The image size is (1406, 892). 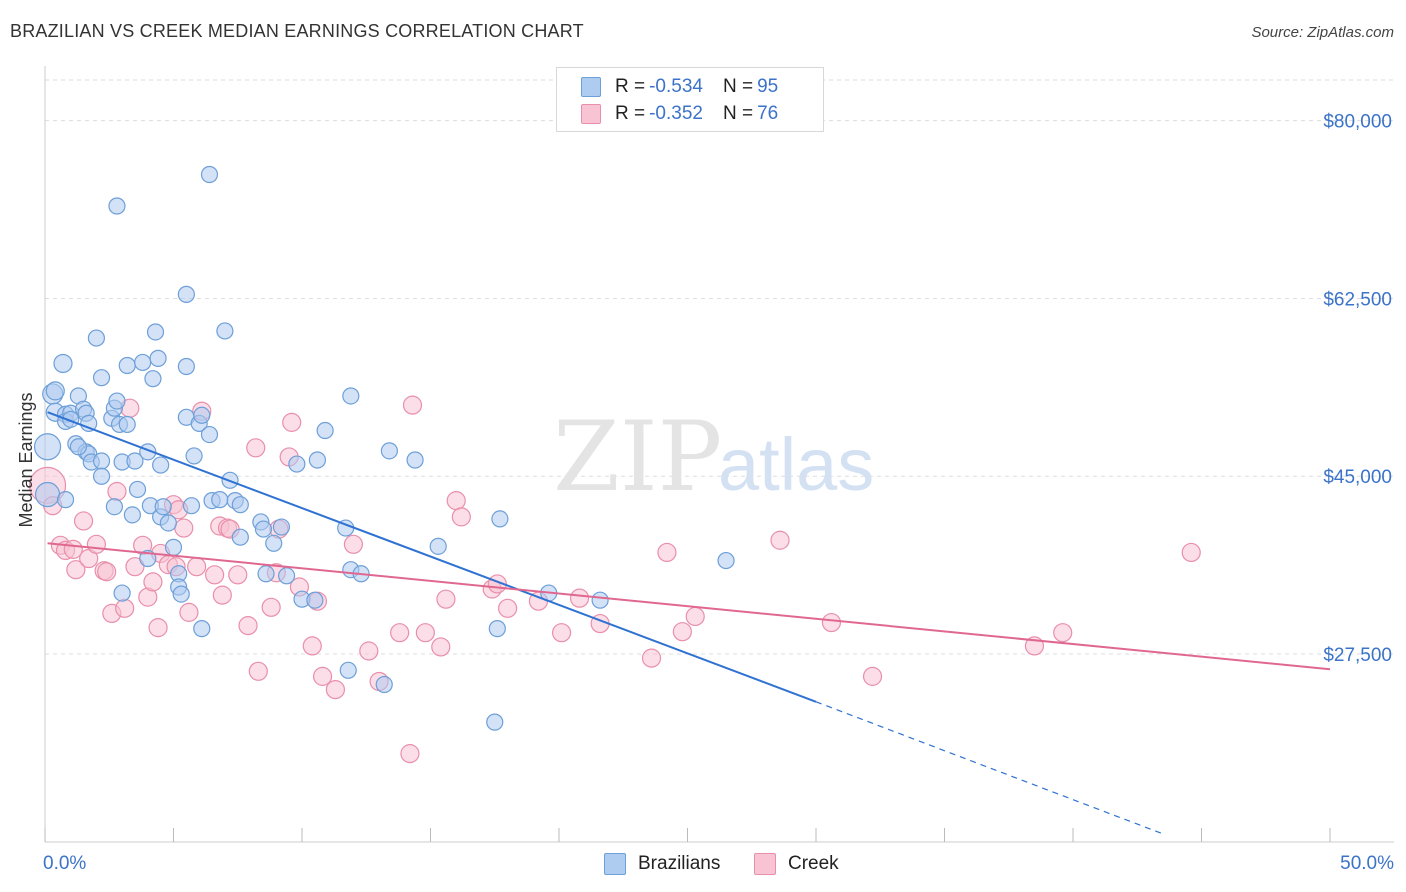 What do you see at coordinates (813, 863) in the screenshot?
I see `bottom-legend-label: Creek` at bounding box center [813, 863].